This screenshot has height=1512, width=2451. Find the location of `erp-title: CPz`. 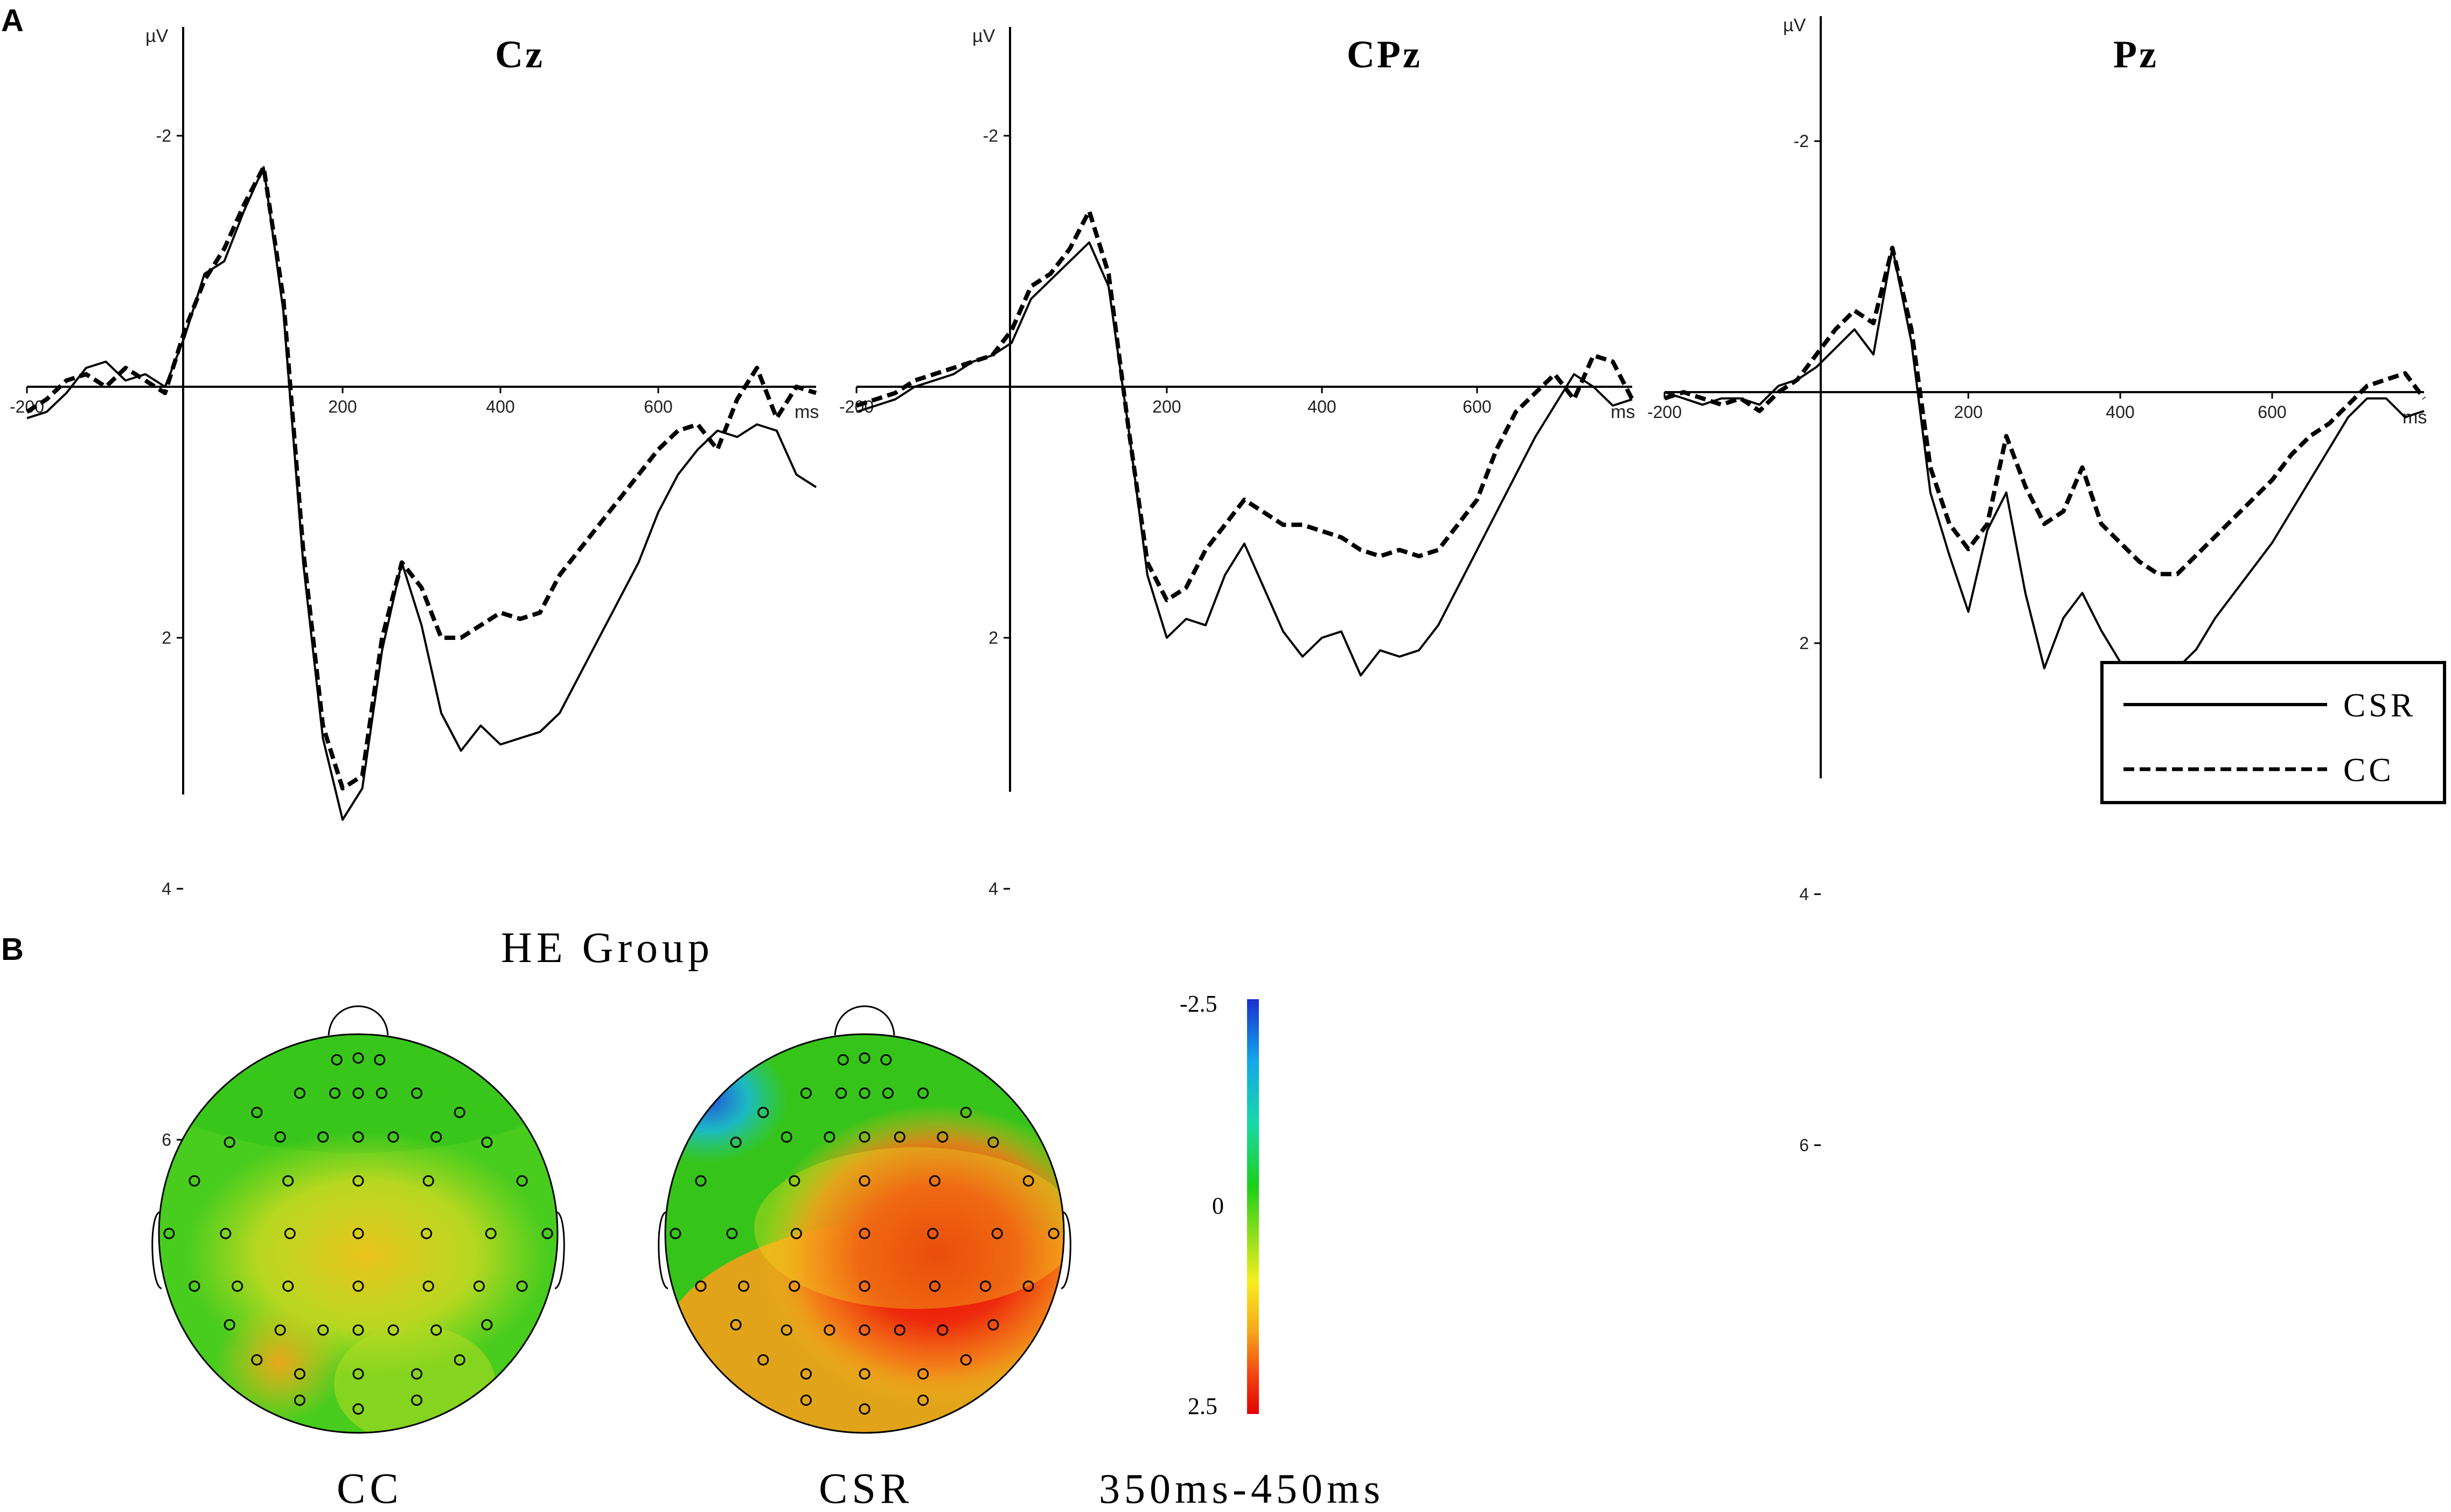

erp-title: CPz is located at coordinates (1384, 54).